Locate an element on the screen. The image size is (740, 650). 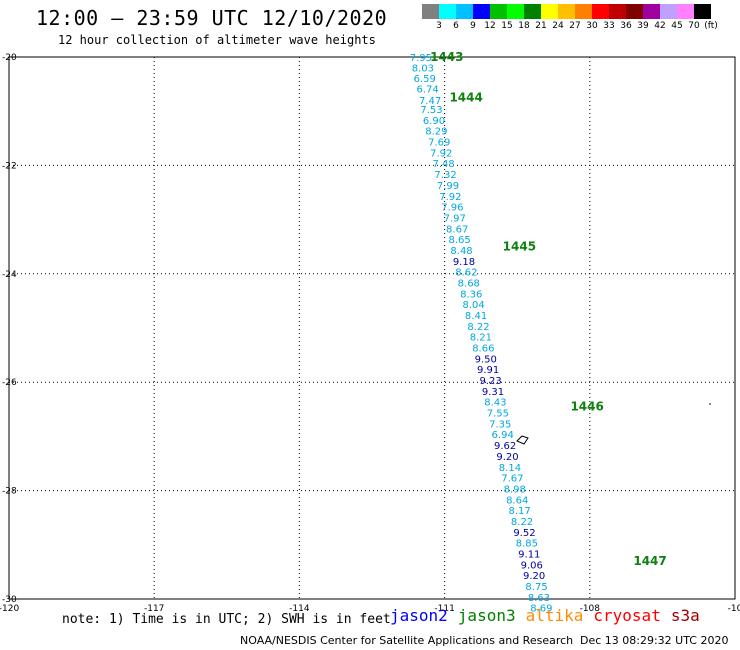
colorbar-label: 70 is located at coordinates (694, 26).